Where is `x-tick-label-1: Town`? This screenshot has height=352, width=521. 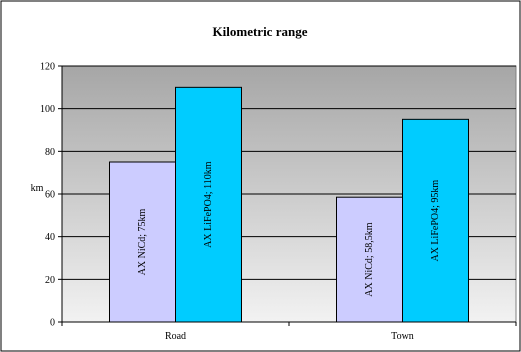 x-tick-label-1: Town is located at coordinates (402, 336).